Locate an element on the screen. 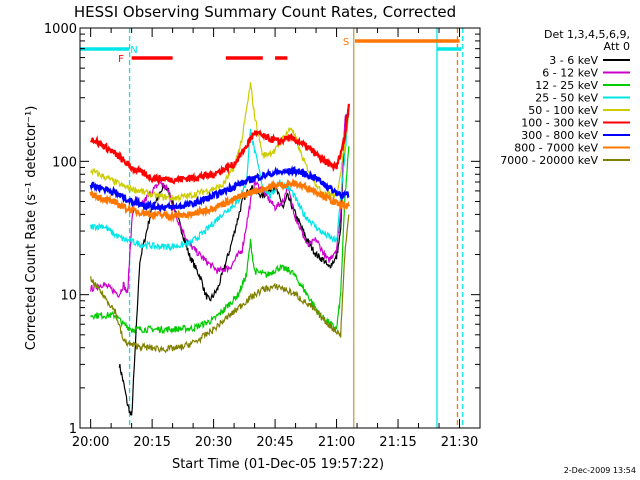 This screenshot has height=480, width=640. legend-entry-label: 3 - 6 keV is located at coordinates (573, 60).